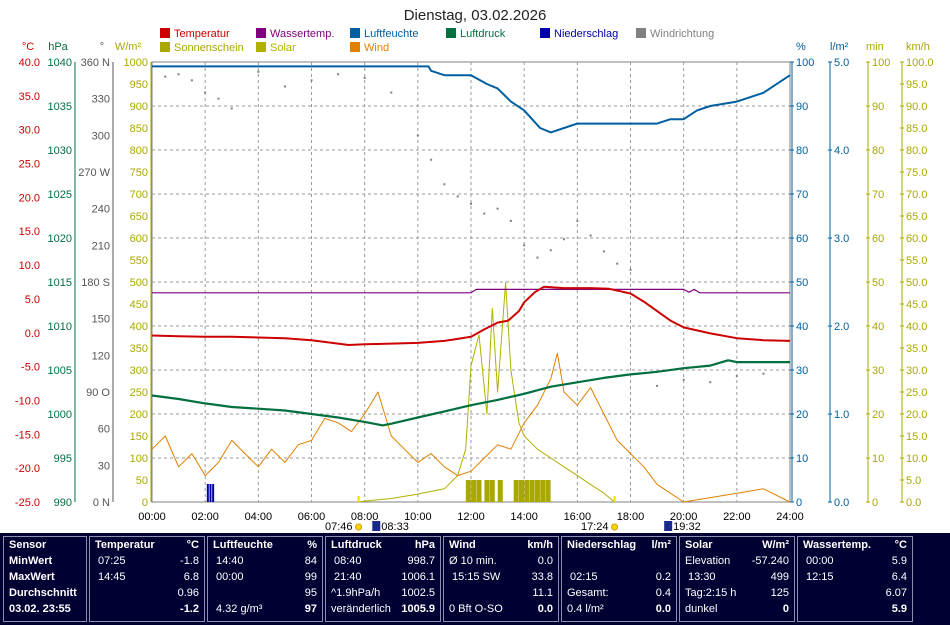 The width and height of the screenshot is (950, 625). What do you see at coordinates (60, 195) in the screenshot?
I see `axis-tick-label: 1025` at bounding box center [60, 195].